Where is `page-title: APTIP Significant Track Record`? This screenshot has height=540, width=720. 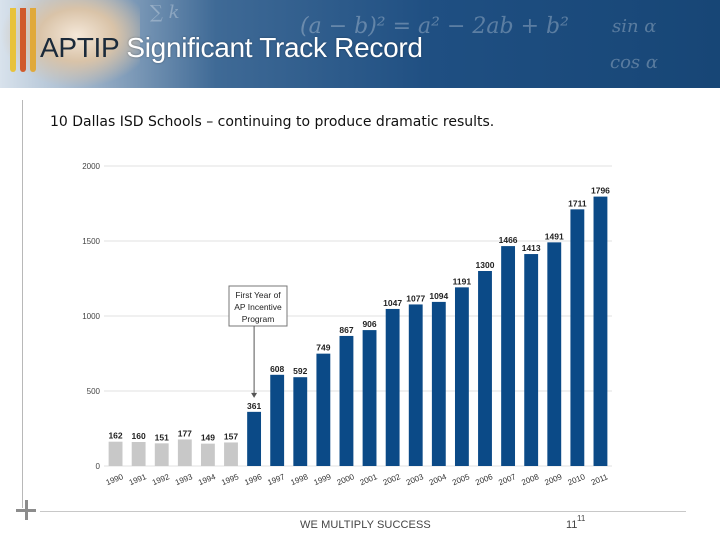 page-title: APTIP Significant Track Record is located at coordinates (231, 48).